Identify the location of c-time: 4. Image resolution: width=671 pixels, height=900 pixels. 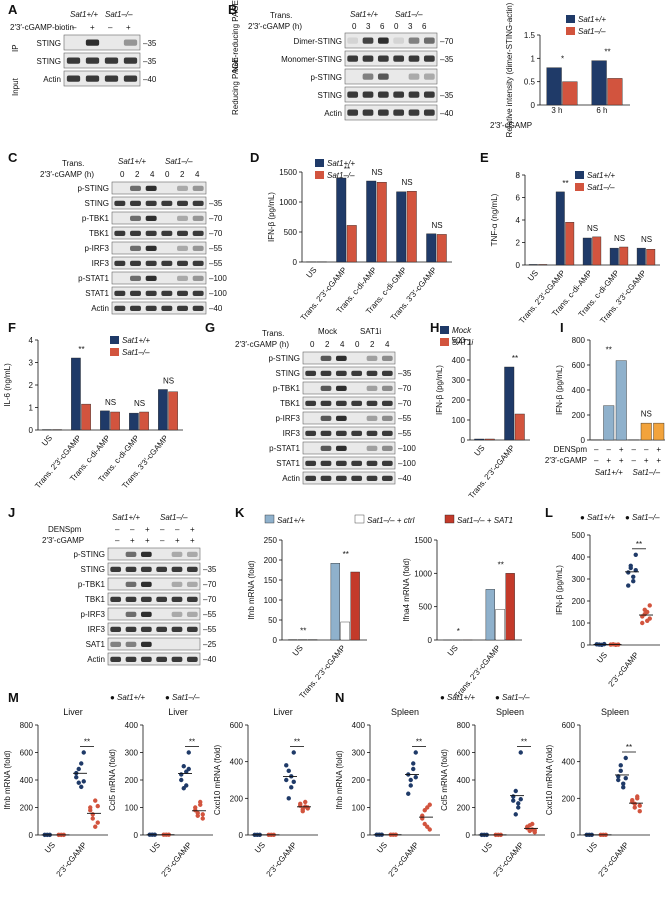
(152, 174).